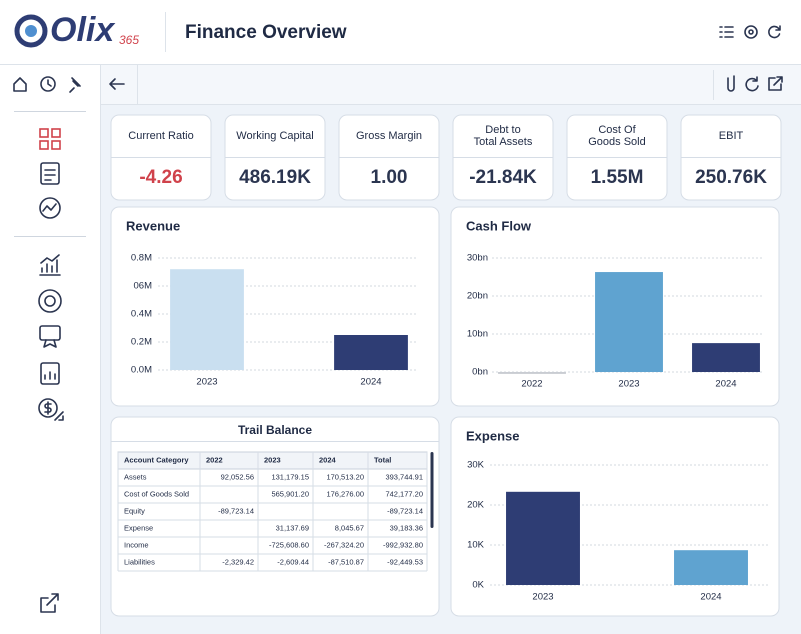 The width and height of the screenshot is (801, 634). What do you see at coordinates (156, 459) in the screenshot?
I see `column-header: Account Category` at bounding box center [156, 459].